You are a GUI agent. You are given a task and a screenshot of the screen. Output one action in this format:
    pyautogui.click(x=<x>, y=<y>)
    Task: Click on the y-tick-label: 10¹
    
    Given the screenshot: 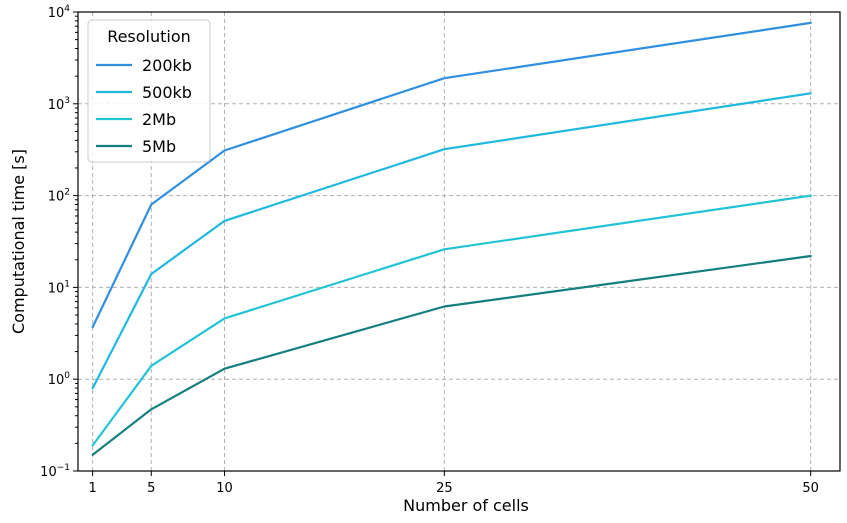 What is the action you would take?
    pyautogui.click(x=59, y=287)
    